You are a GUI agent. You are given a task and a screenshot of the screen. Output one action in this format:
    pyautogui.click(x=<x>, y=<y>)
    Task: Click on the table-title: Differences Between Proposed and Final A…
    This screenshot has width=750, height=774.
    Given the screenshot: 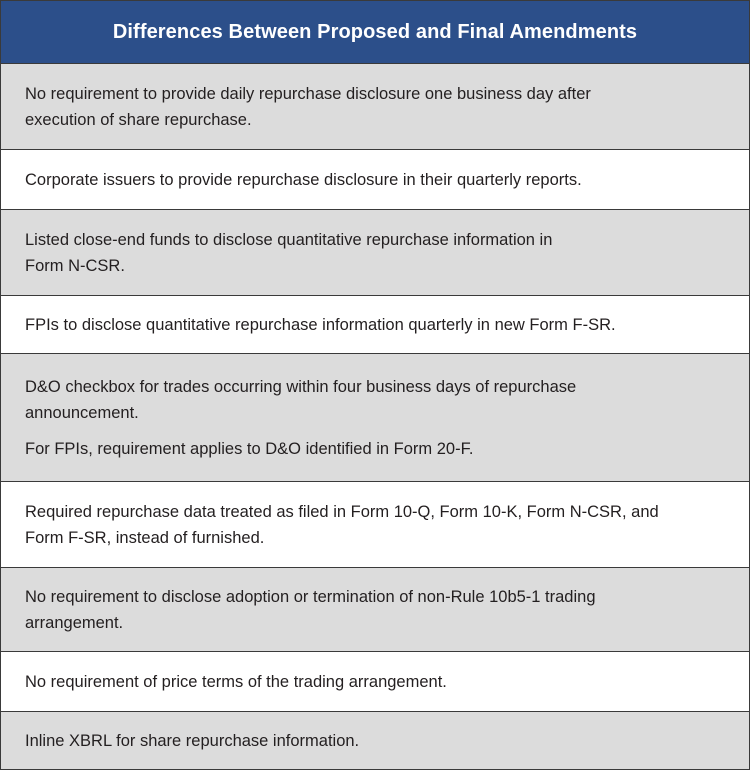 What is the action you would take?
    pyautogui.click(x=375, y=31)
    